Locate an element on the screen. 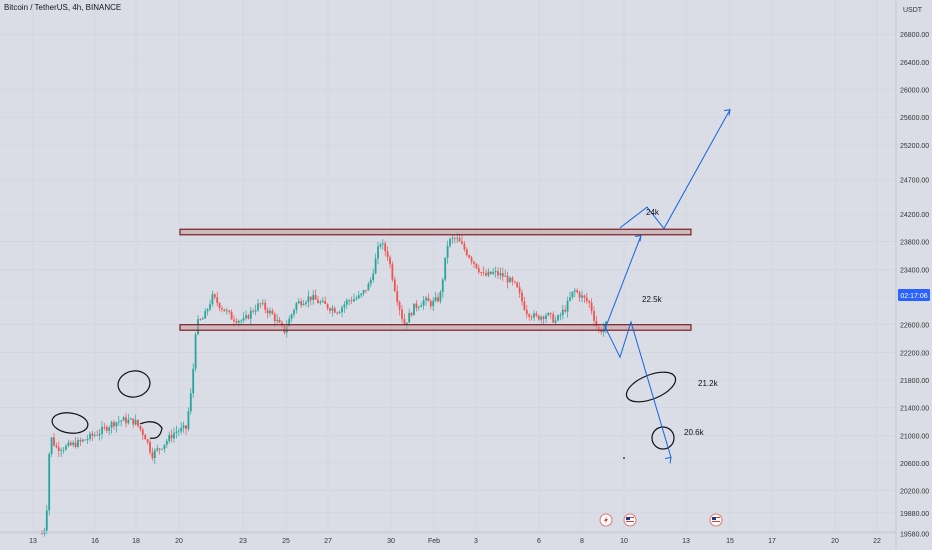 The height and width of the screenshot is (550, 932). x-tick-label: Feb is located at coordinates (434, 541).